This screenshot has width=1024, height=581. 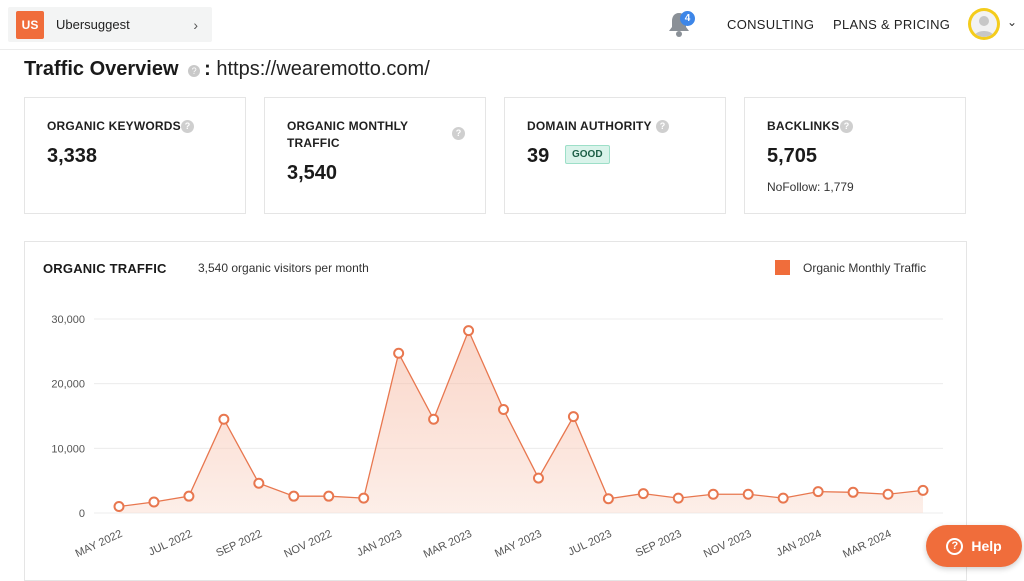 I want to click on nav-consulting: CONSULTING, so click(x=771, y=24).